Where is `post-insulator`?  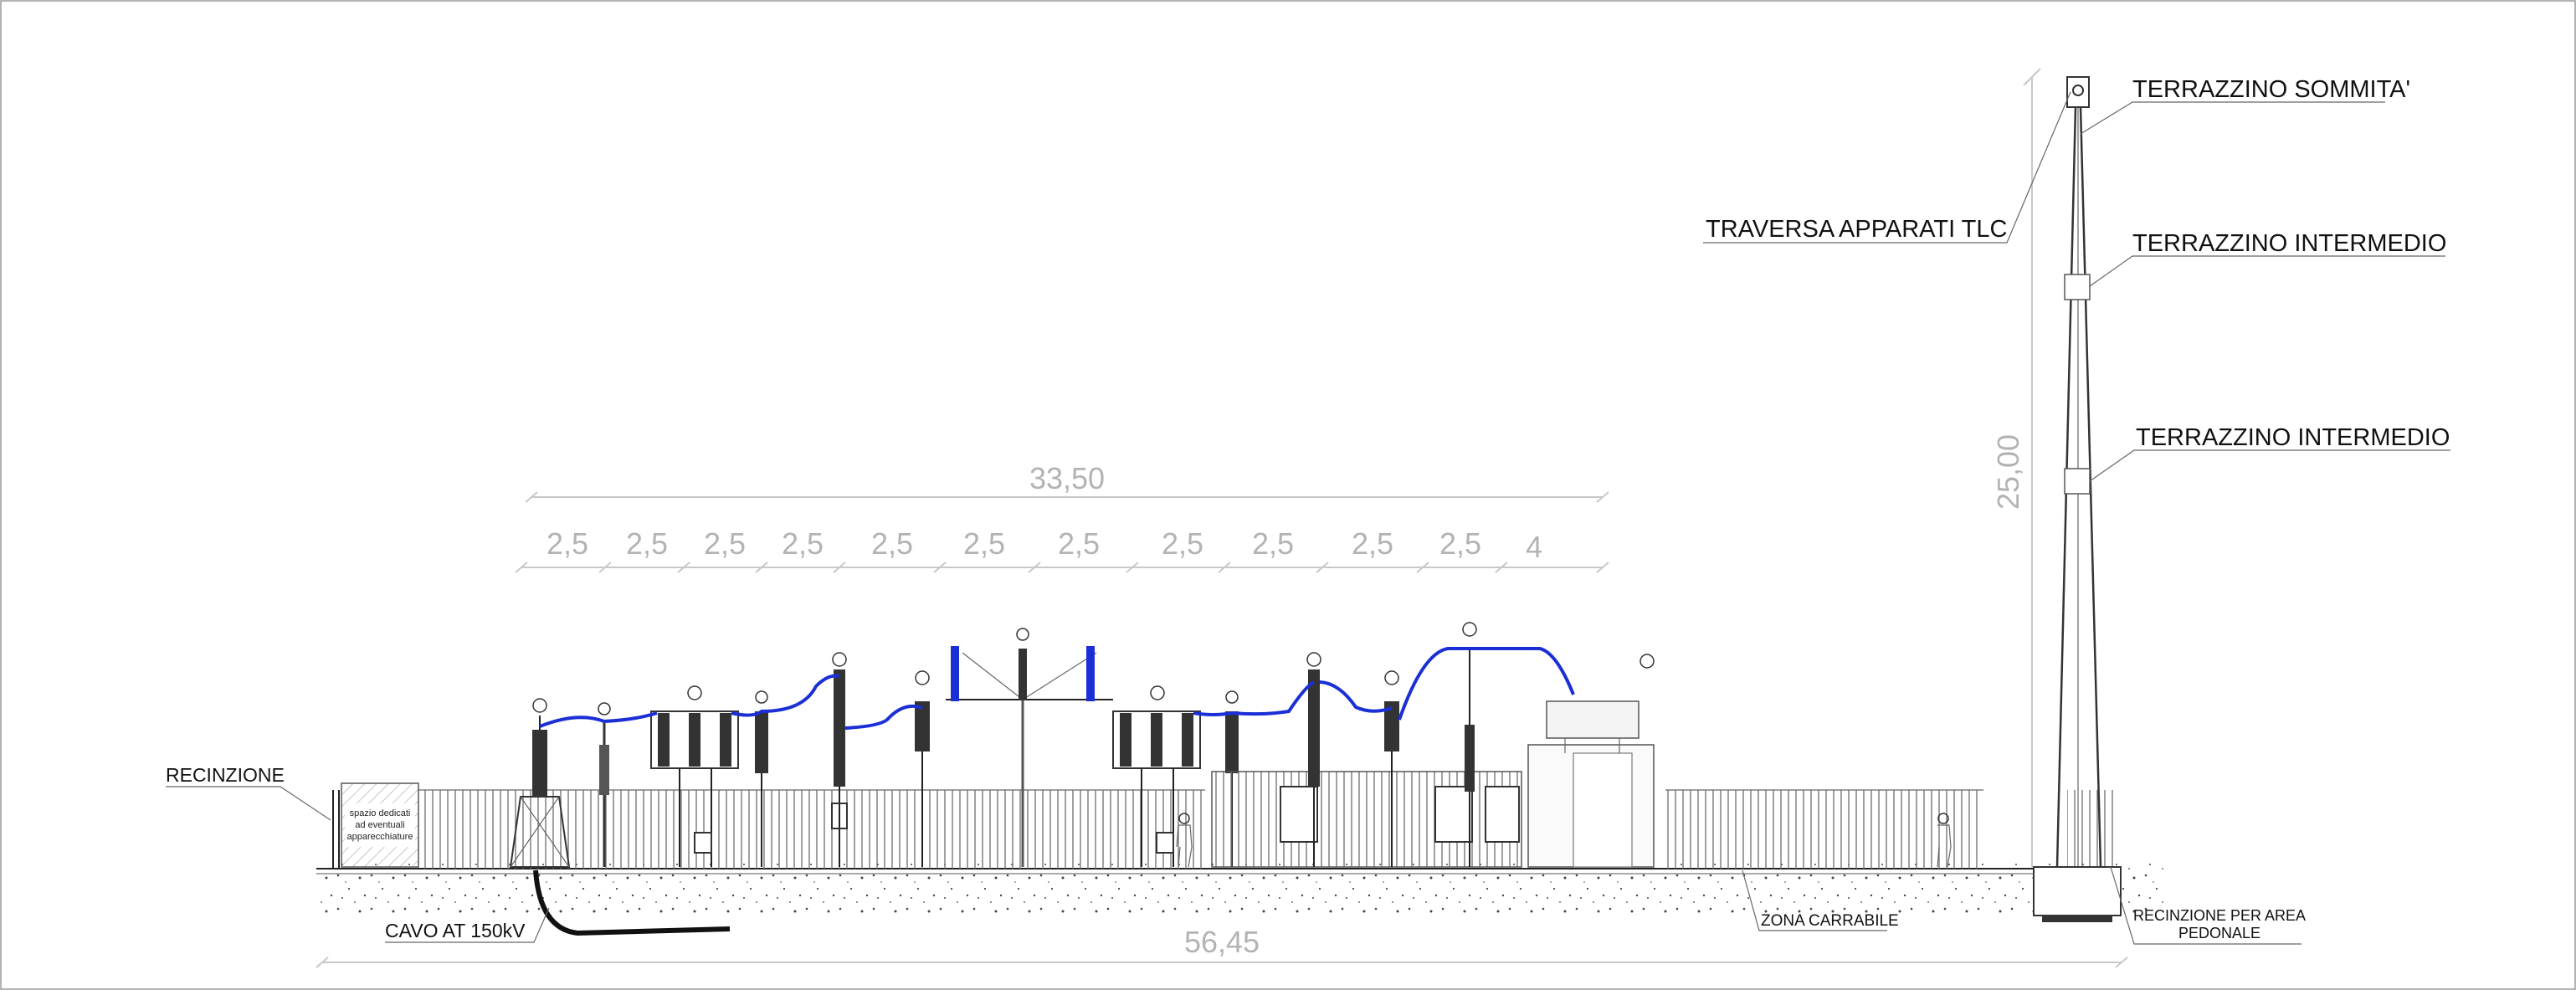 post-insulator is located at coordinates (1470, 758).